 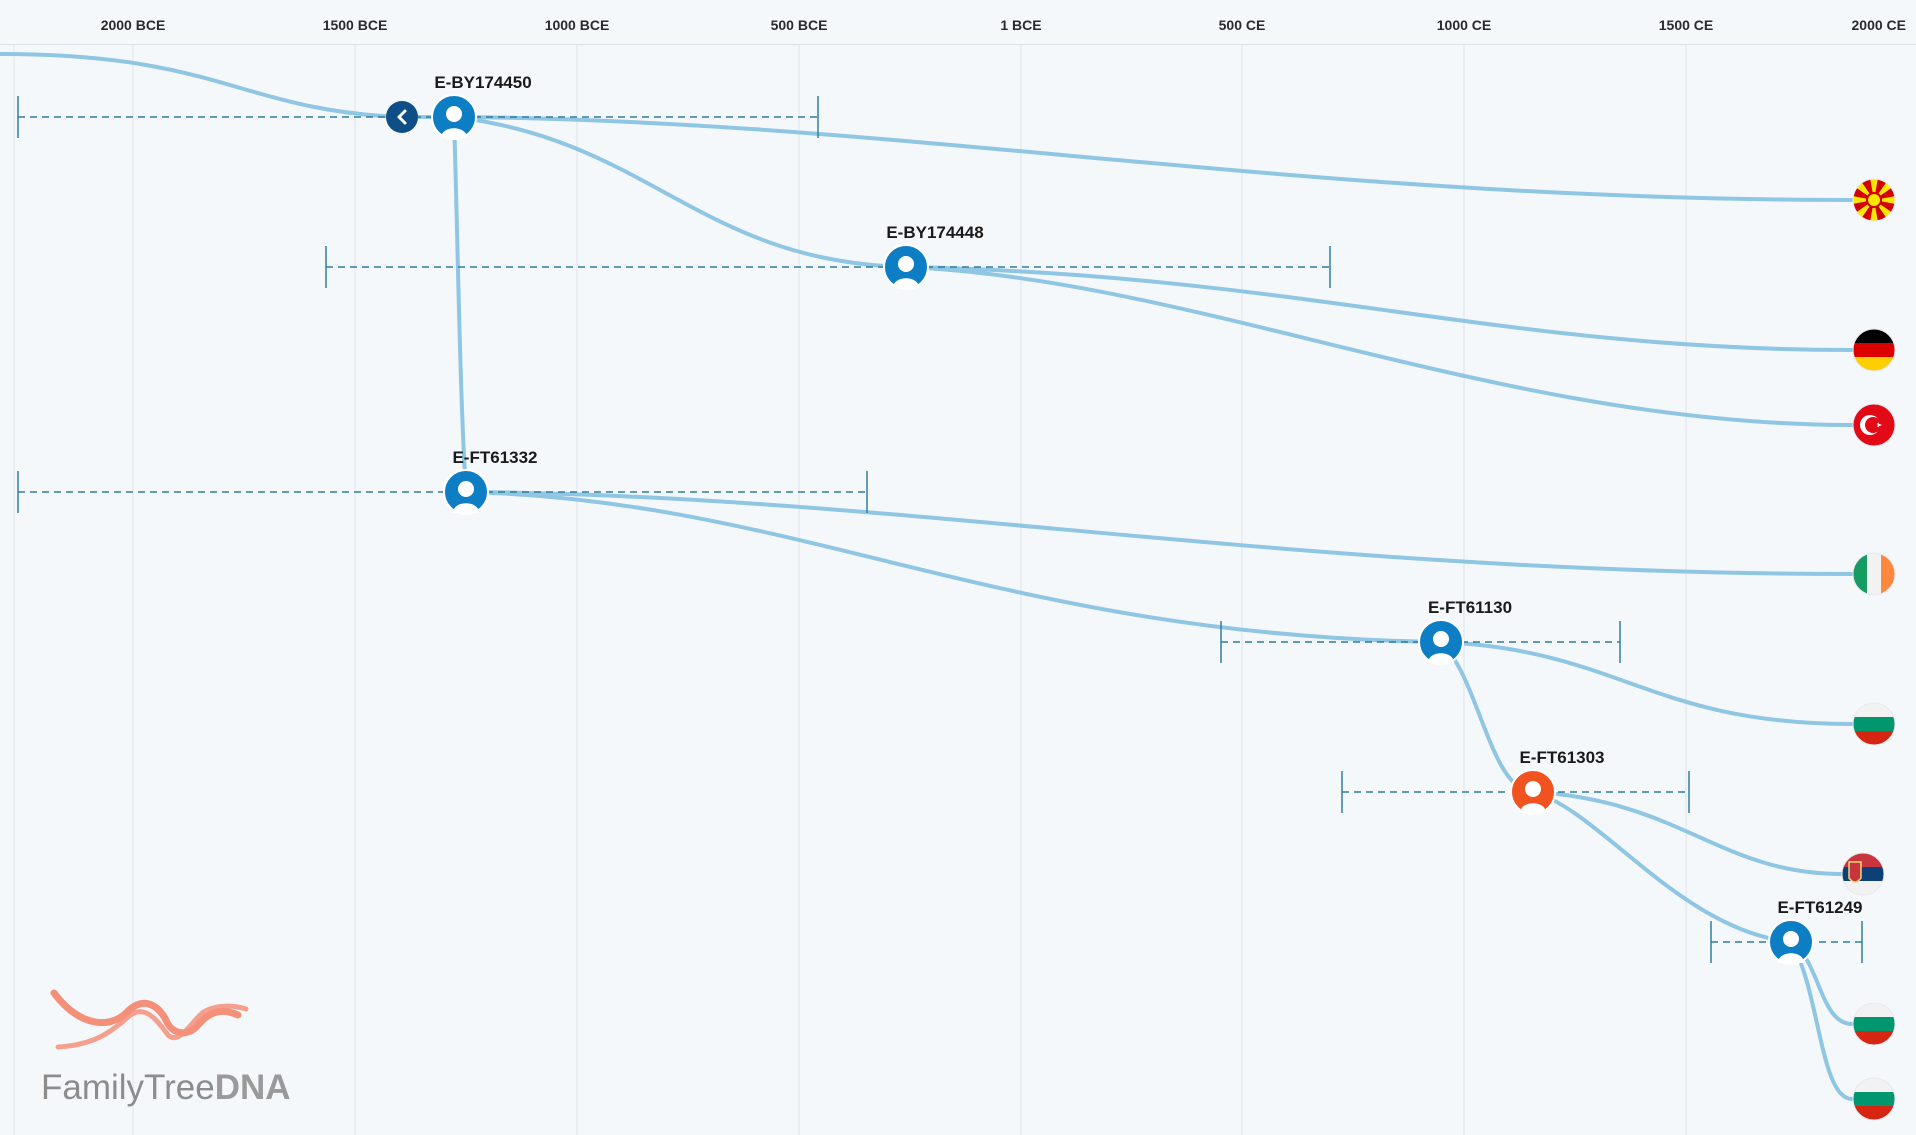 I want to click on logo-wordmark: FamilyTreeDNA, so click(x=166, y=1087).